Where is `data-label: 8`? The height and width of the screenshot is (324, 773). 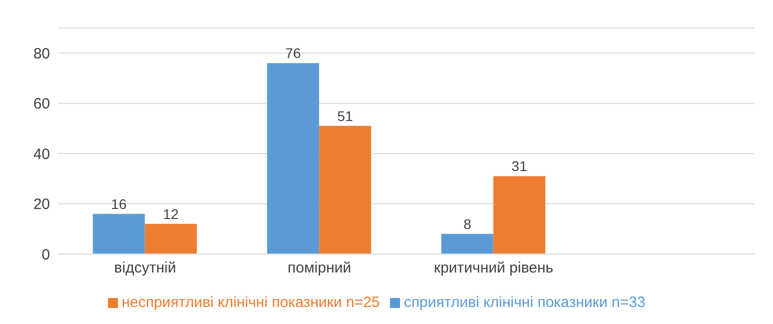
data-label: 8 is located at coordinates (467, 224).